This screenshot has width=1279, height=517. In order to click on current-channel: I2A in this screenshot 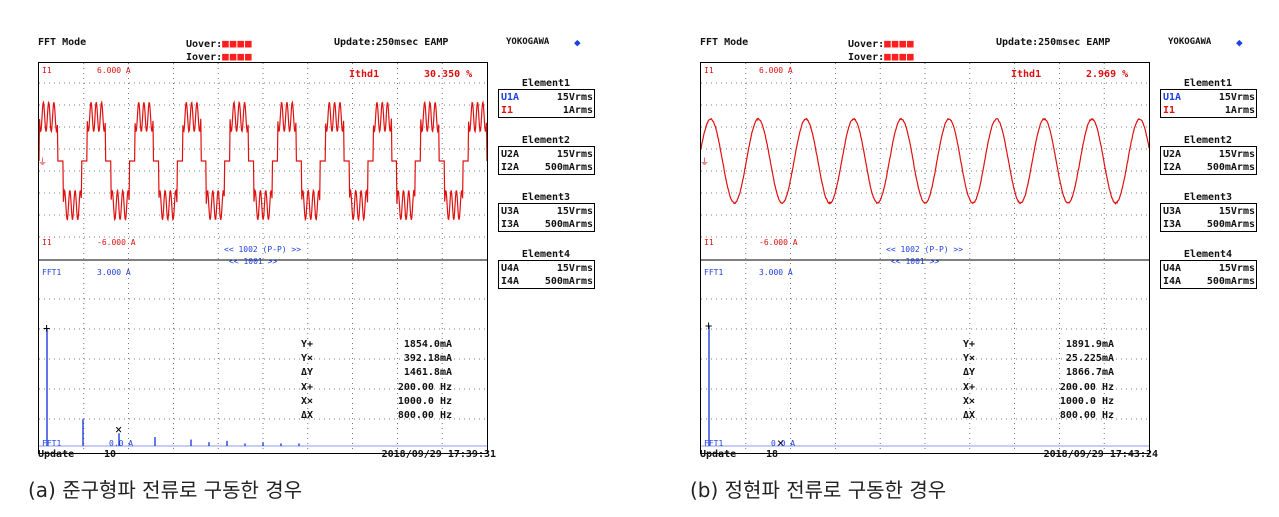, I will do `click(1172, 167)`.